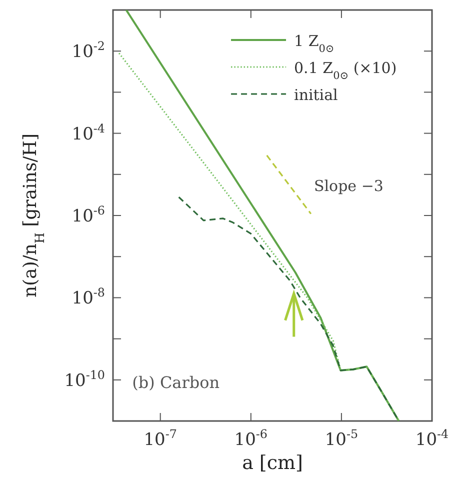 Image resolution: width=458 pixels, height=477 pixels. Describe the element at coordinates (176, 382) in the screenshot. I see `annotation: (b) Carbon` at that location.